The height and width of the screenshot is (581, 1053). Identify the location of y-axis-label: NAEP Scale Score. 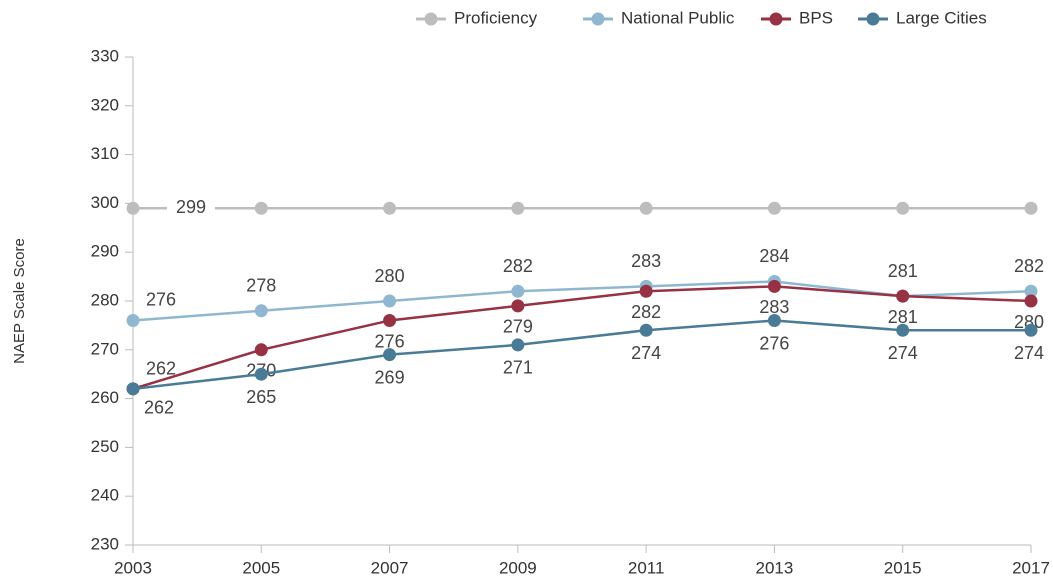
(19, 301).